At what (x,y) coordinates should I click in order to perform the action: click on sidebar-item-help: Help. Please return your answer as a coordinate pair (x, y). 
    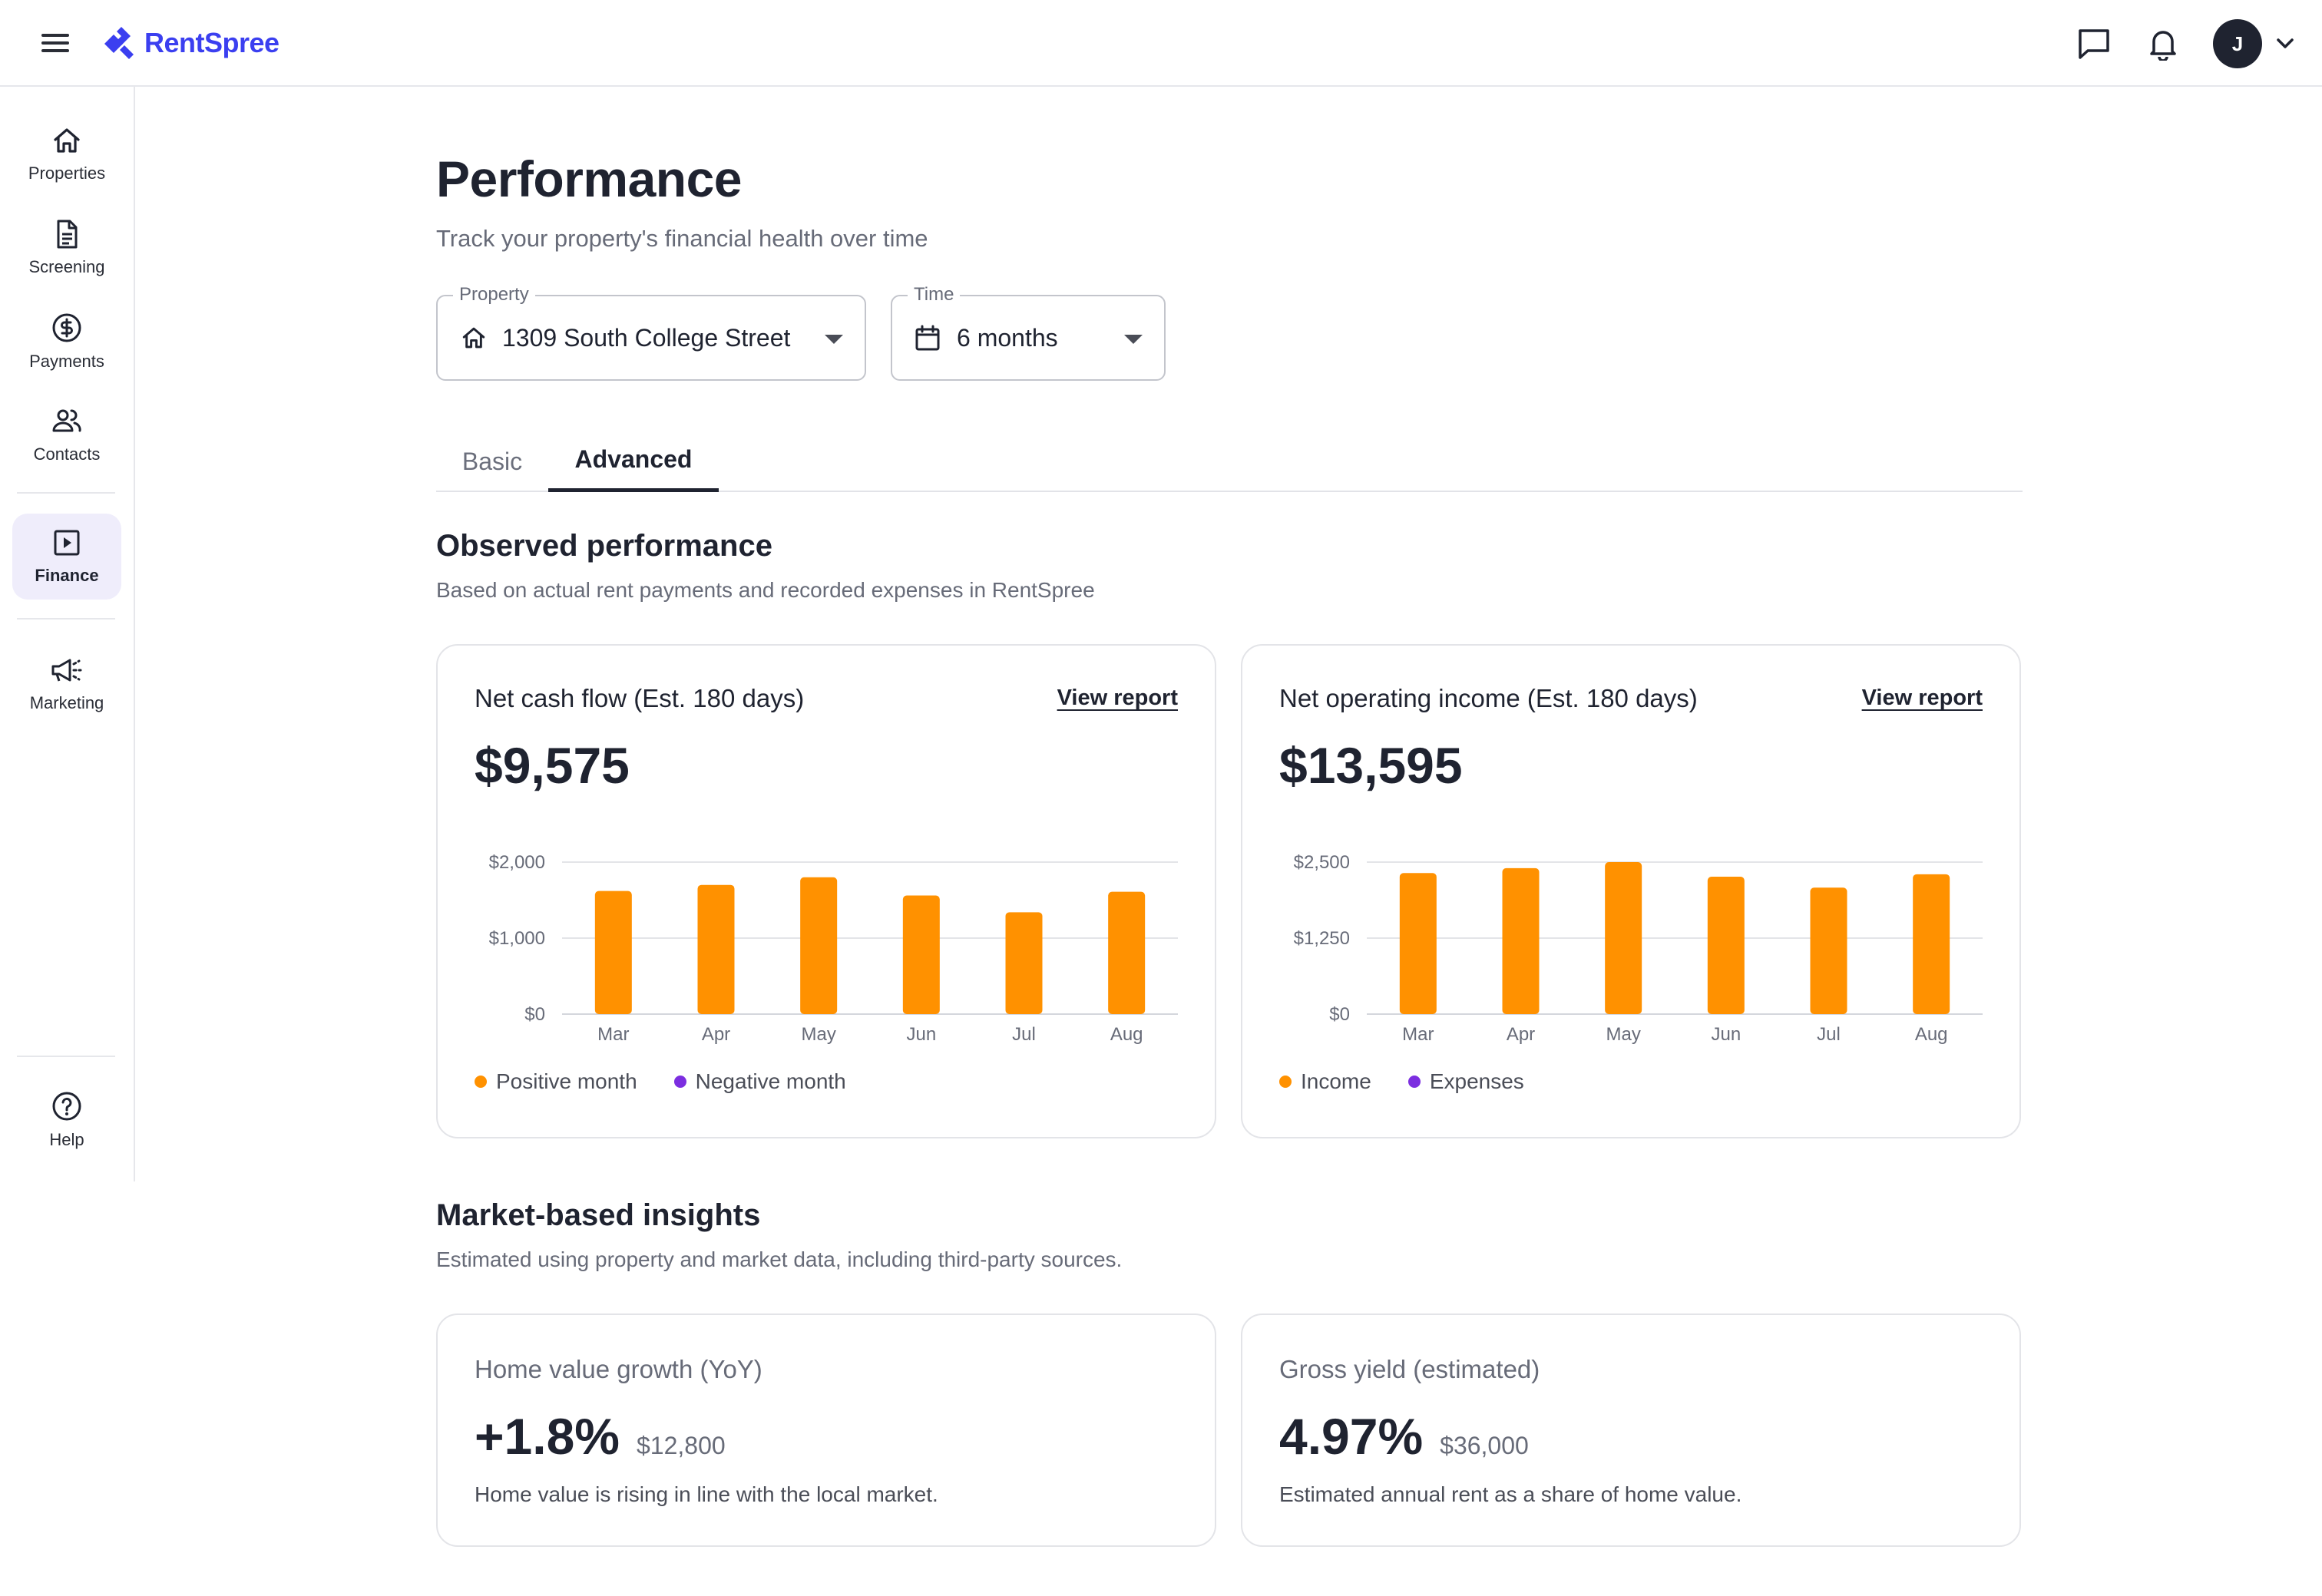
    Looking at the image, I should click on (67, 1120).